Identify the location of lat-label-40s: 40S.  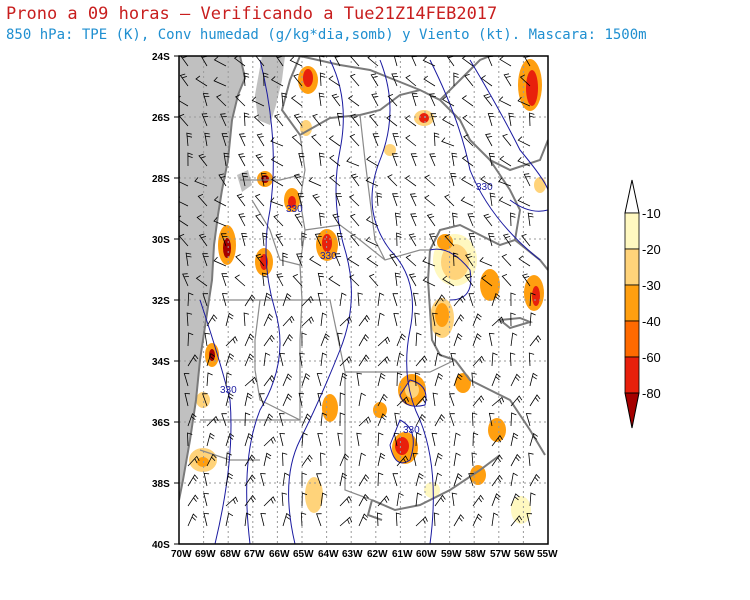
(161, 545).